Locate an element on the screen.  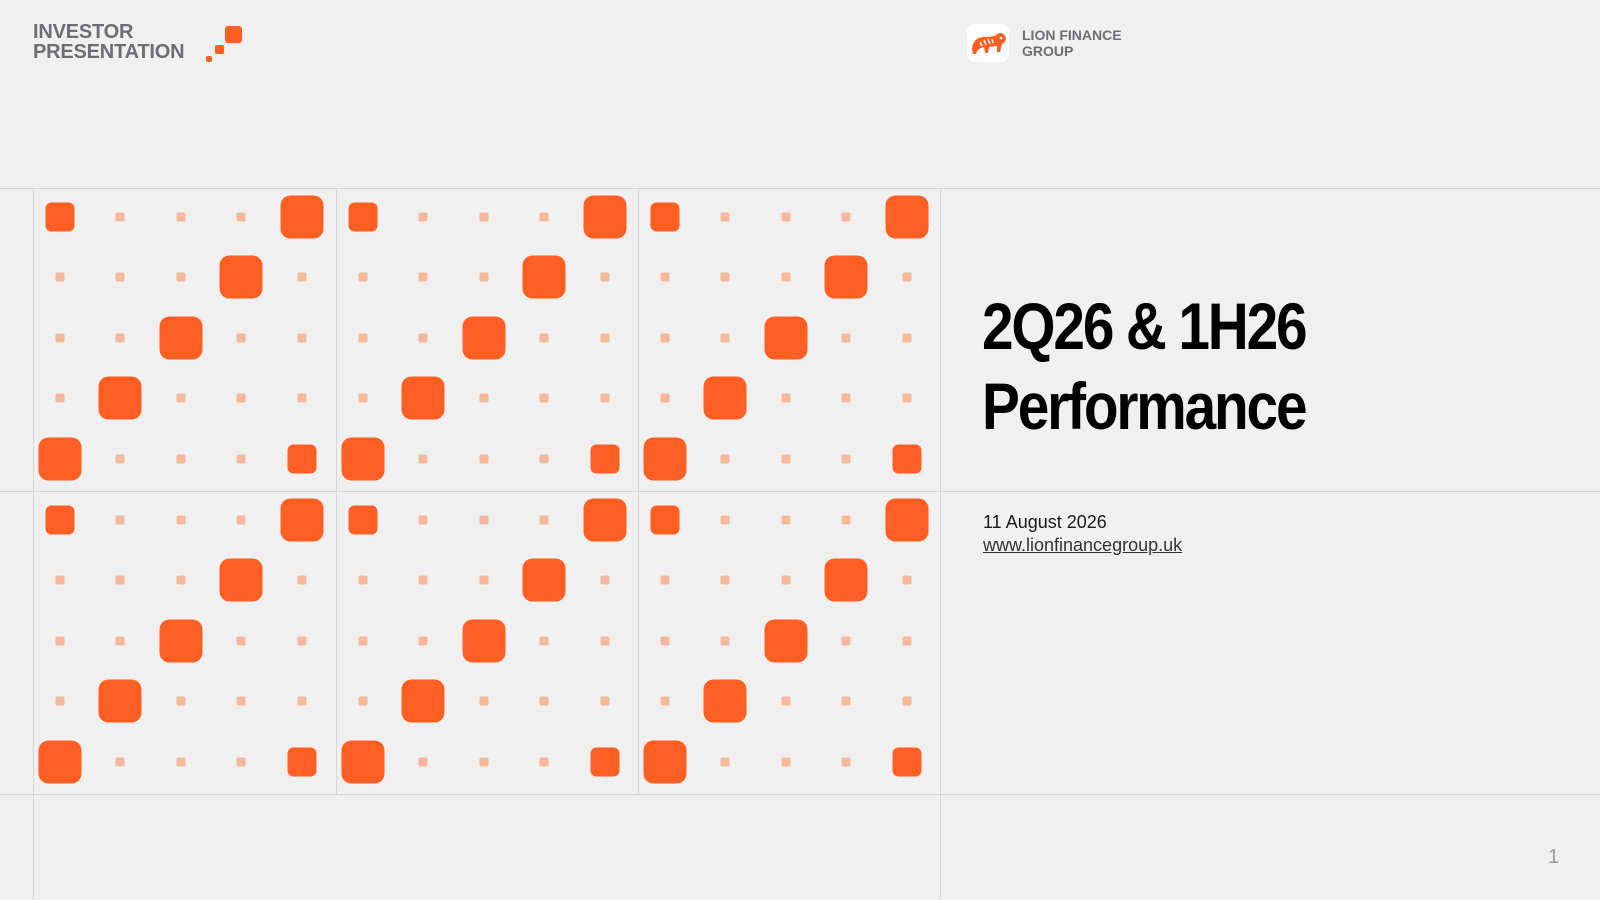
presentation-date: 11 August 2026 is located at coordinates (1045, 522).